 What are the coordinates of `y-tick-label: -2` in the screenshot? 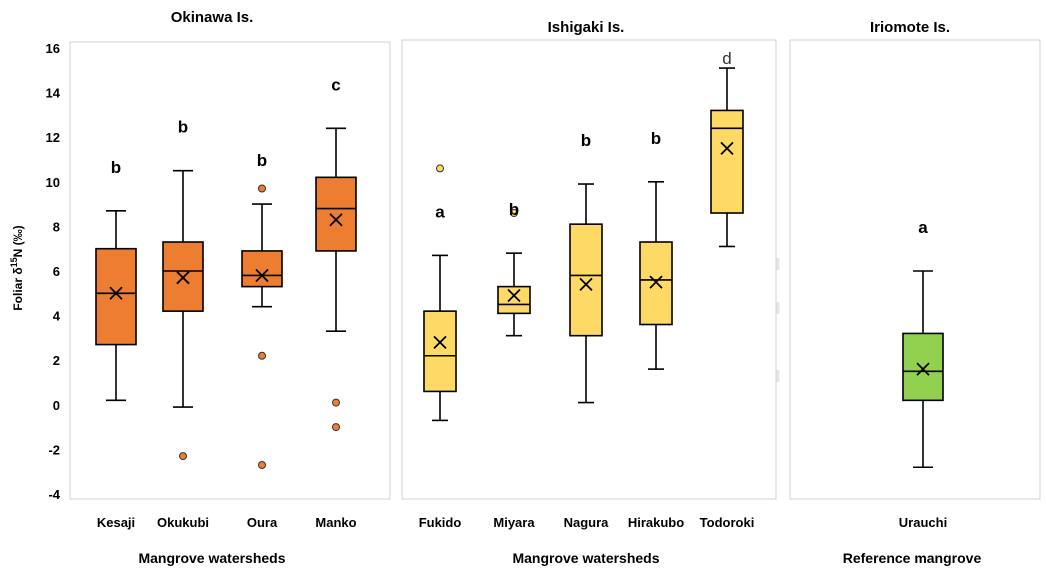 It's located at (54, 449).